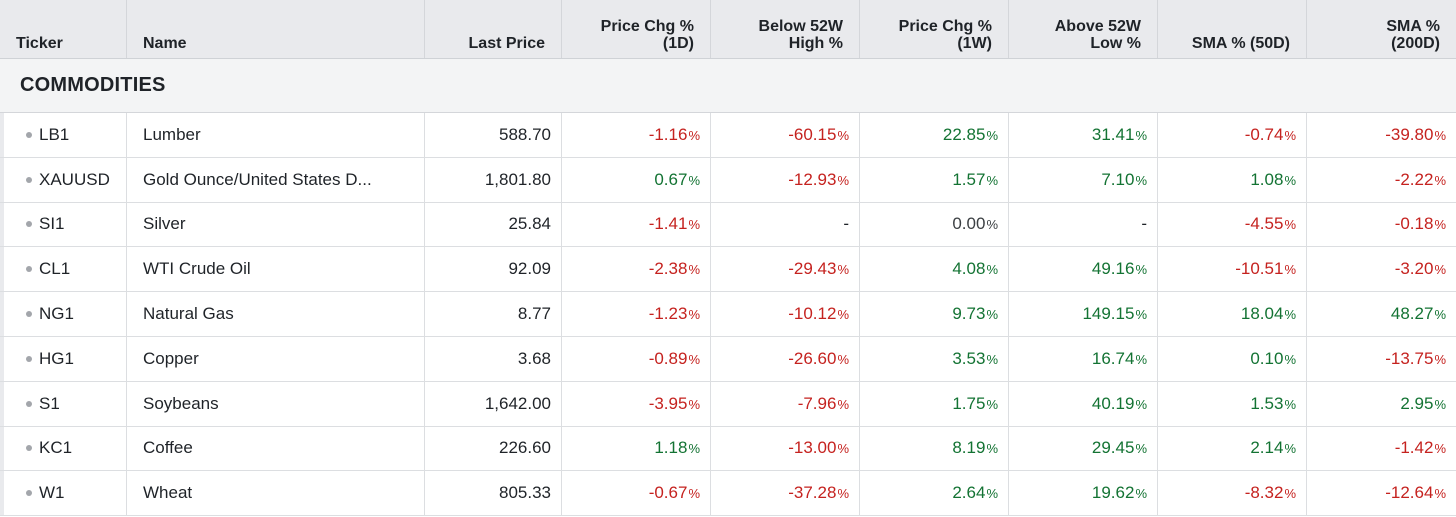 Image resolution: width=1456 pixels, height=517 pixels. I want to click on last-price-cell: 25.84, so click(493, 224).